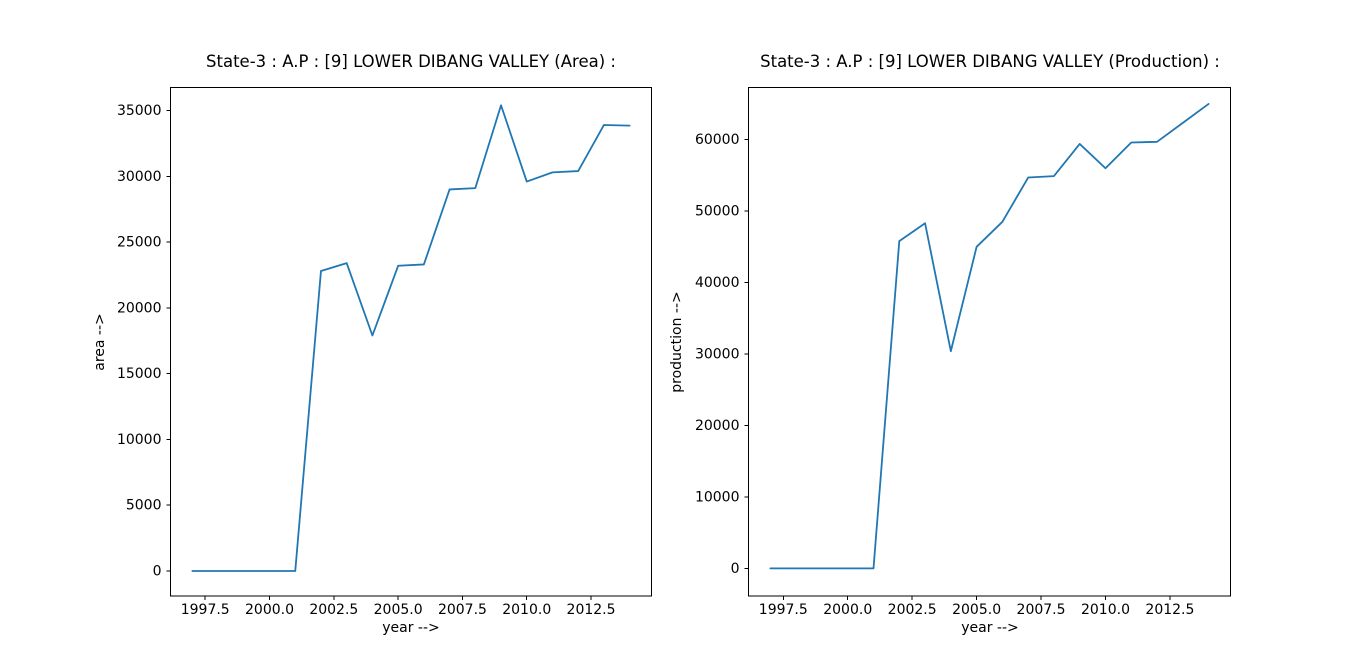 The height and width of the screenshot is (671, 1366). Describe the element at coordinates (717, 283) in the screenshot. I see `y-tick-label: 40000` at that location.